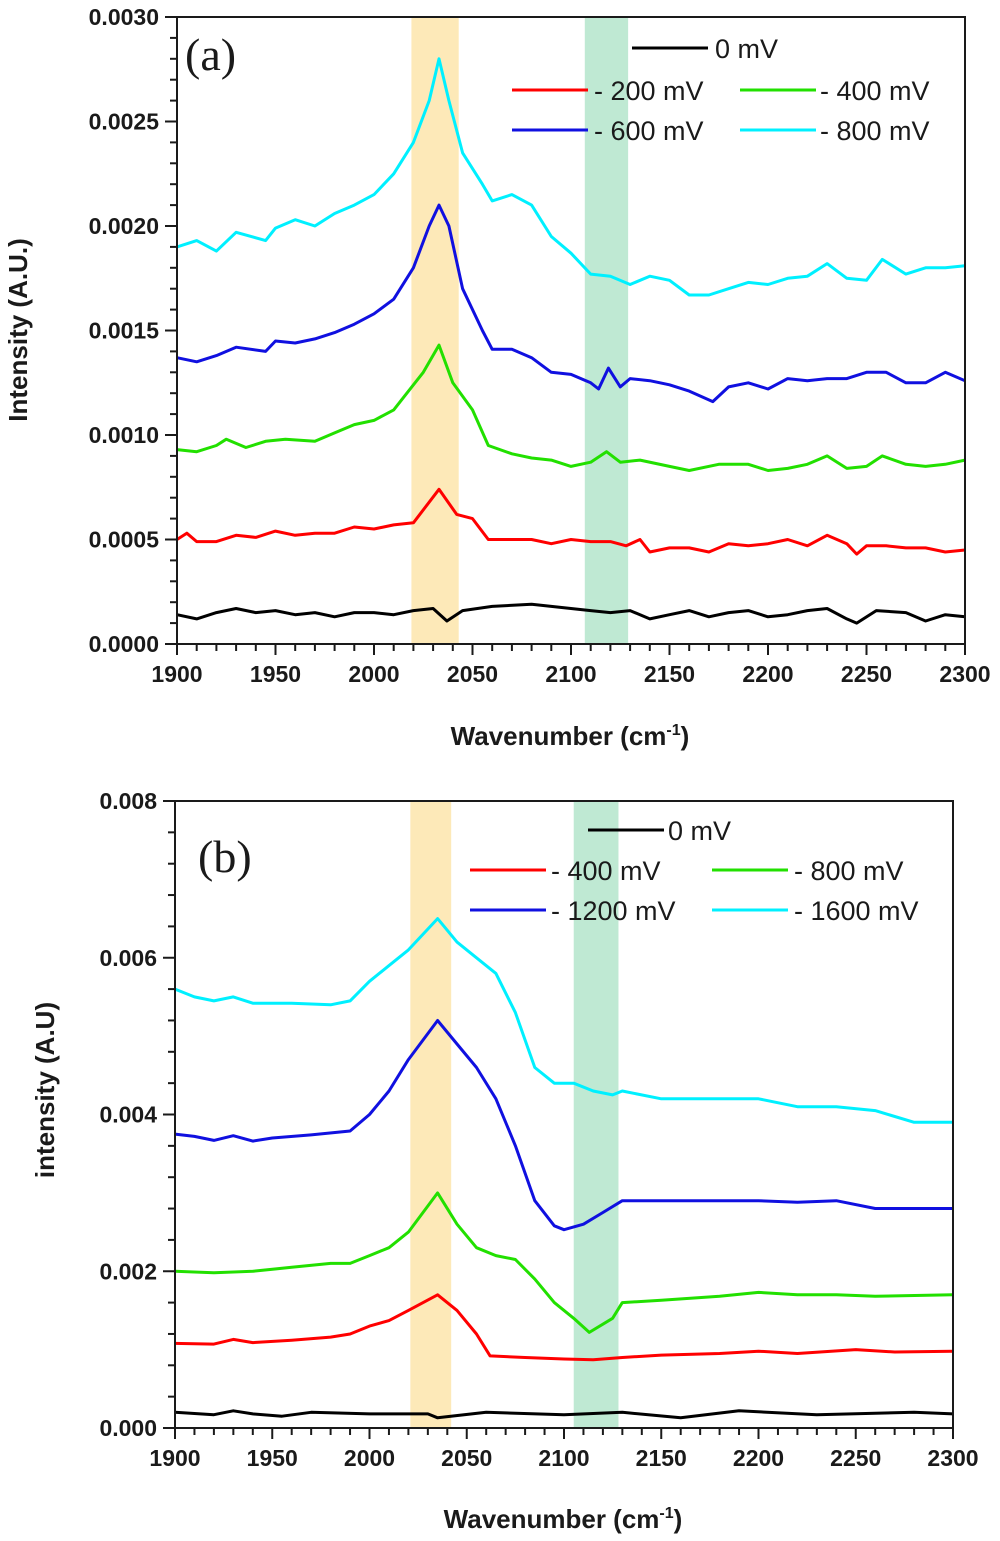 Image resolution: width=1000 pixels, height=1541 pixels. Describe the element at coordinates (124, 122) in the screenshot. I see `y-tick-label: 0.0025` at that location.